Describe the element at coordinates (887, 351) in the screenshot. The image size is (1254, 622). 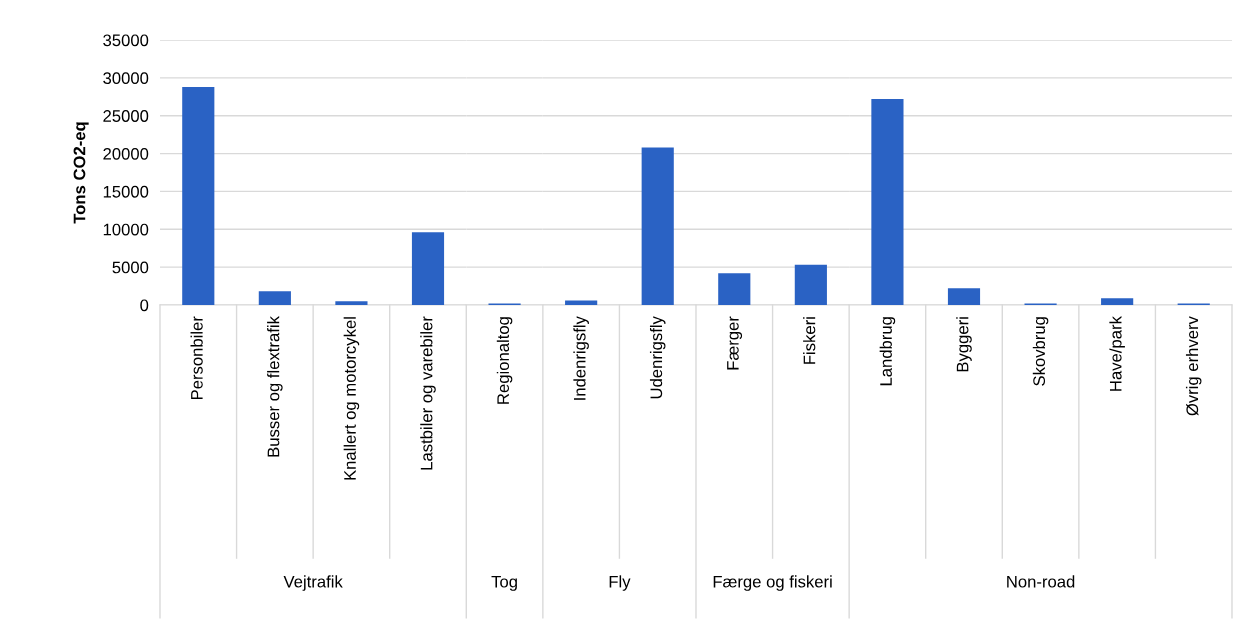
I see `x-tick-label: Landbrug` at that location.